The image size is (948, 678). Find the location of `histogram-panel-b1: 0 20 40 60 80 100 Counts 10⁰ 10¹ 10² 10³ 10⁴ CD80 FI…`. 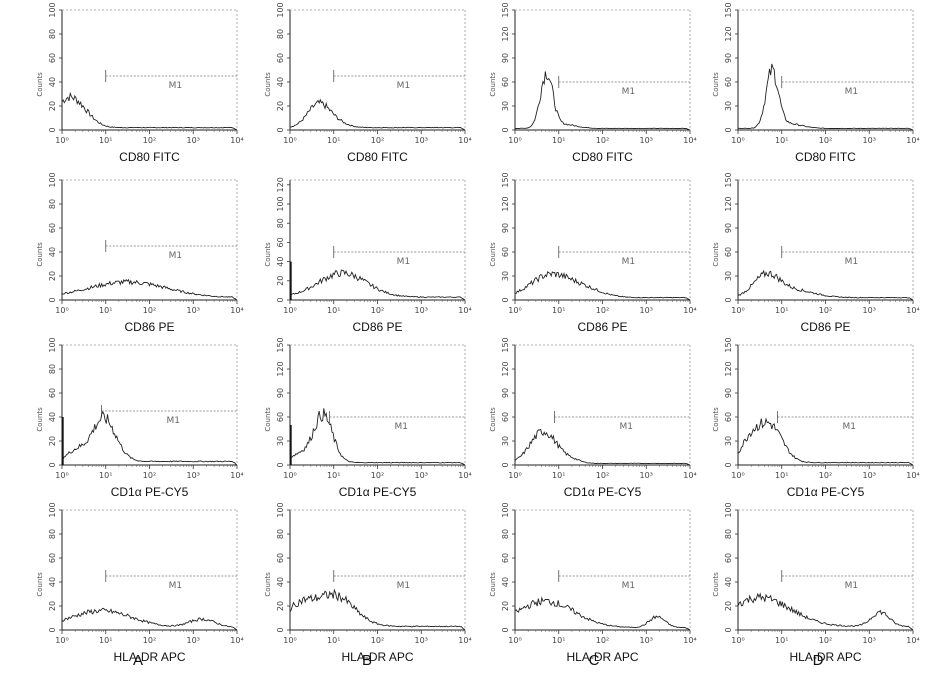

histogram-panel-b1: 0 20 40 60 80 100 Counts 10⁰ 10¹ 10² 10³ 10⁴ CD80 FI… is located at coordinates (368, 83).